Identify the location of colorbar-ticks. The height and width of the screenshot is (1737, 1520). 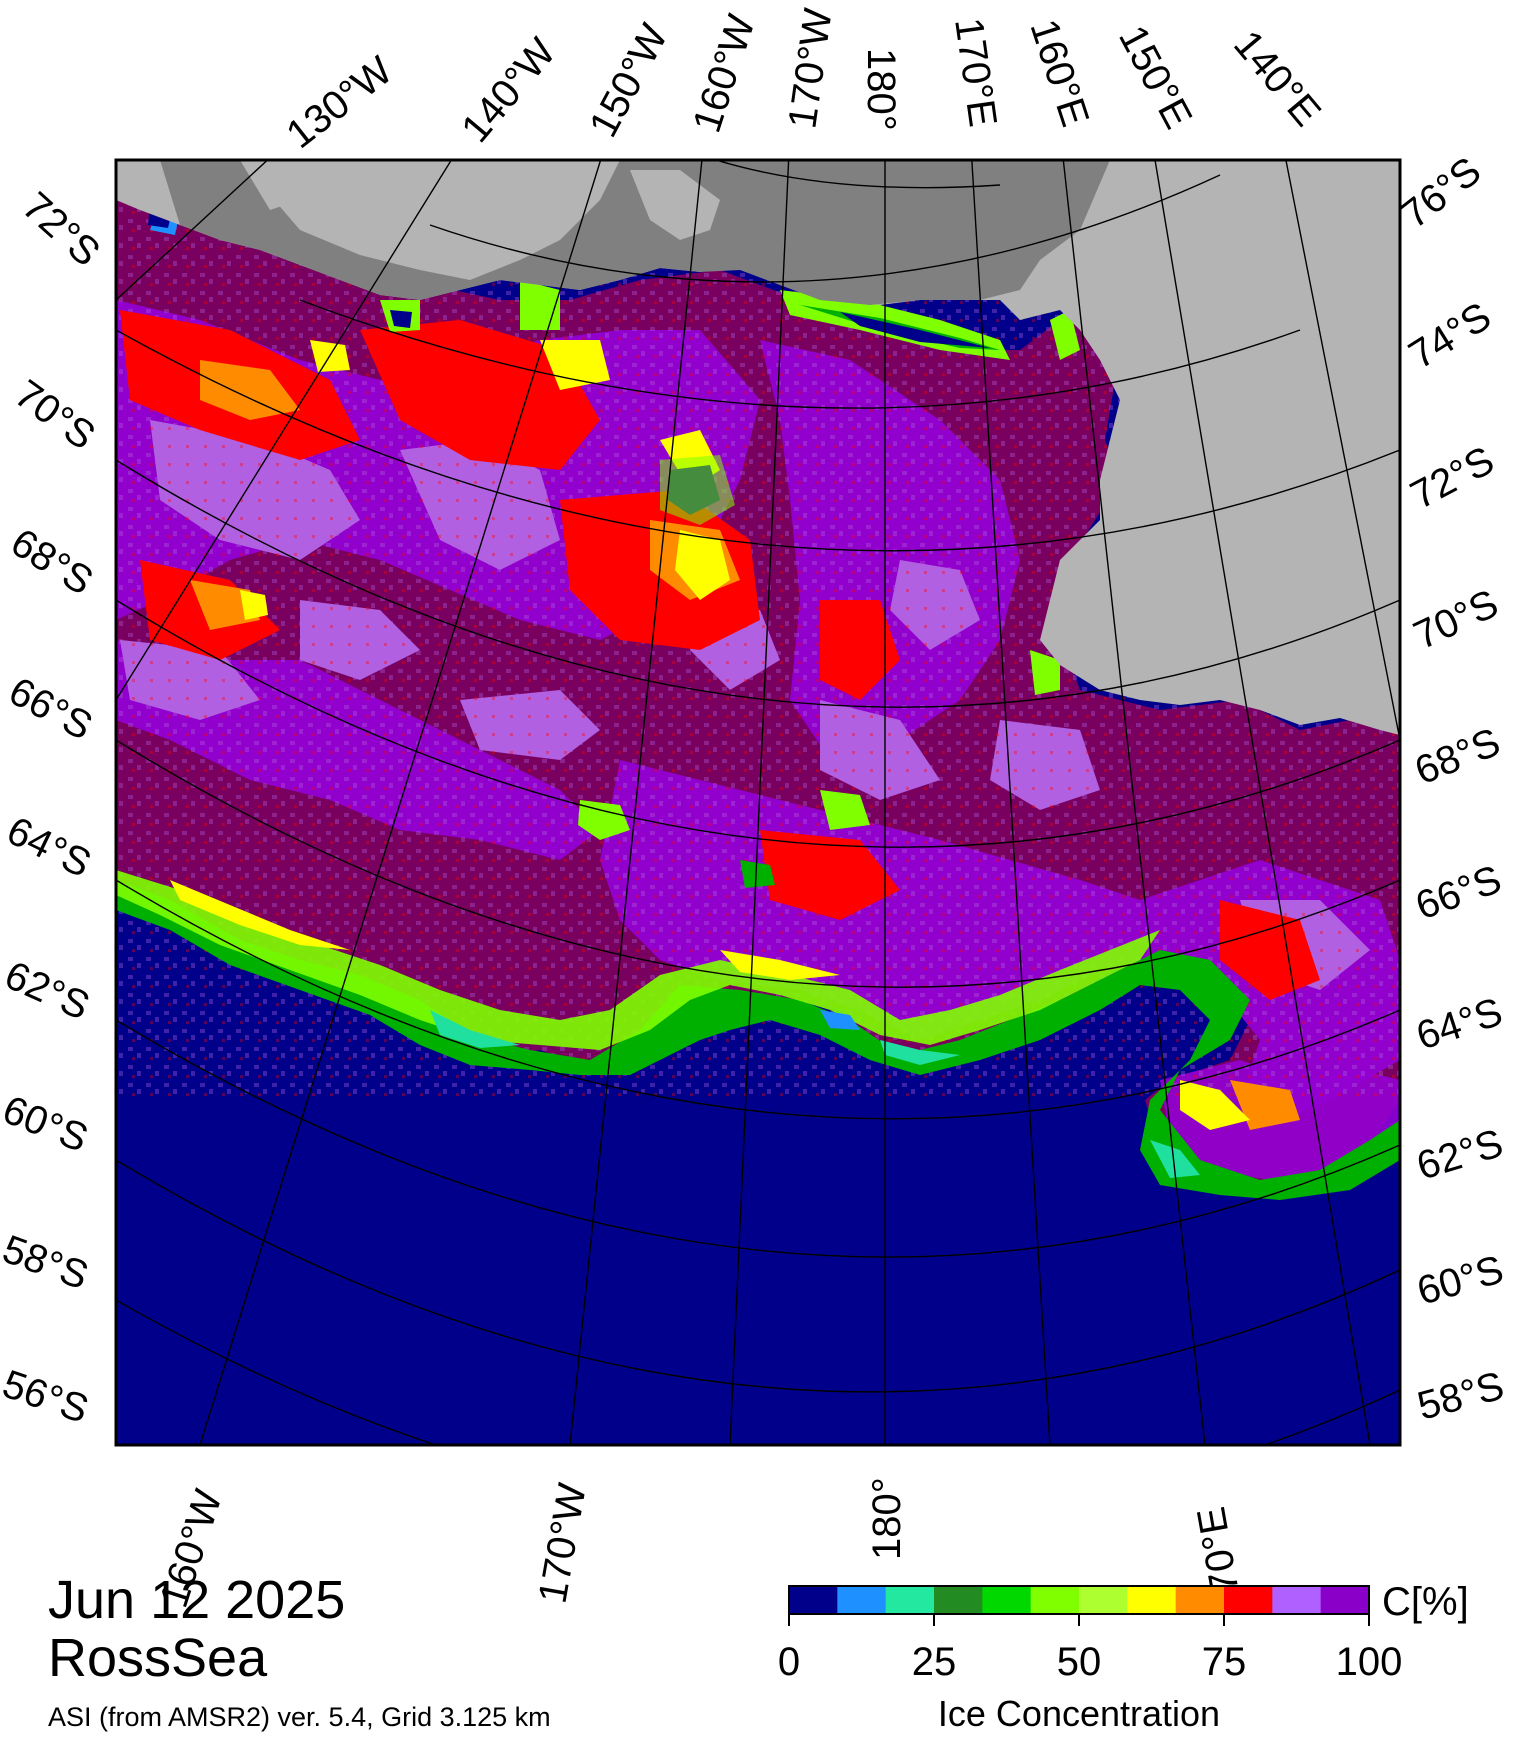
(1079, 1620).